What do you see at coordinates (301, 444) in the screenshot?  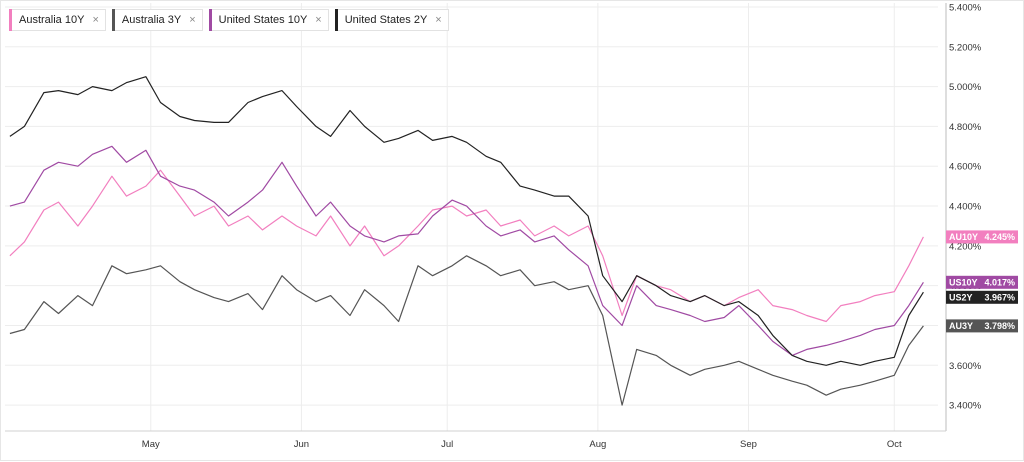 I see `x-tick-label: Jun` at bounding box center [301, 444].